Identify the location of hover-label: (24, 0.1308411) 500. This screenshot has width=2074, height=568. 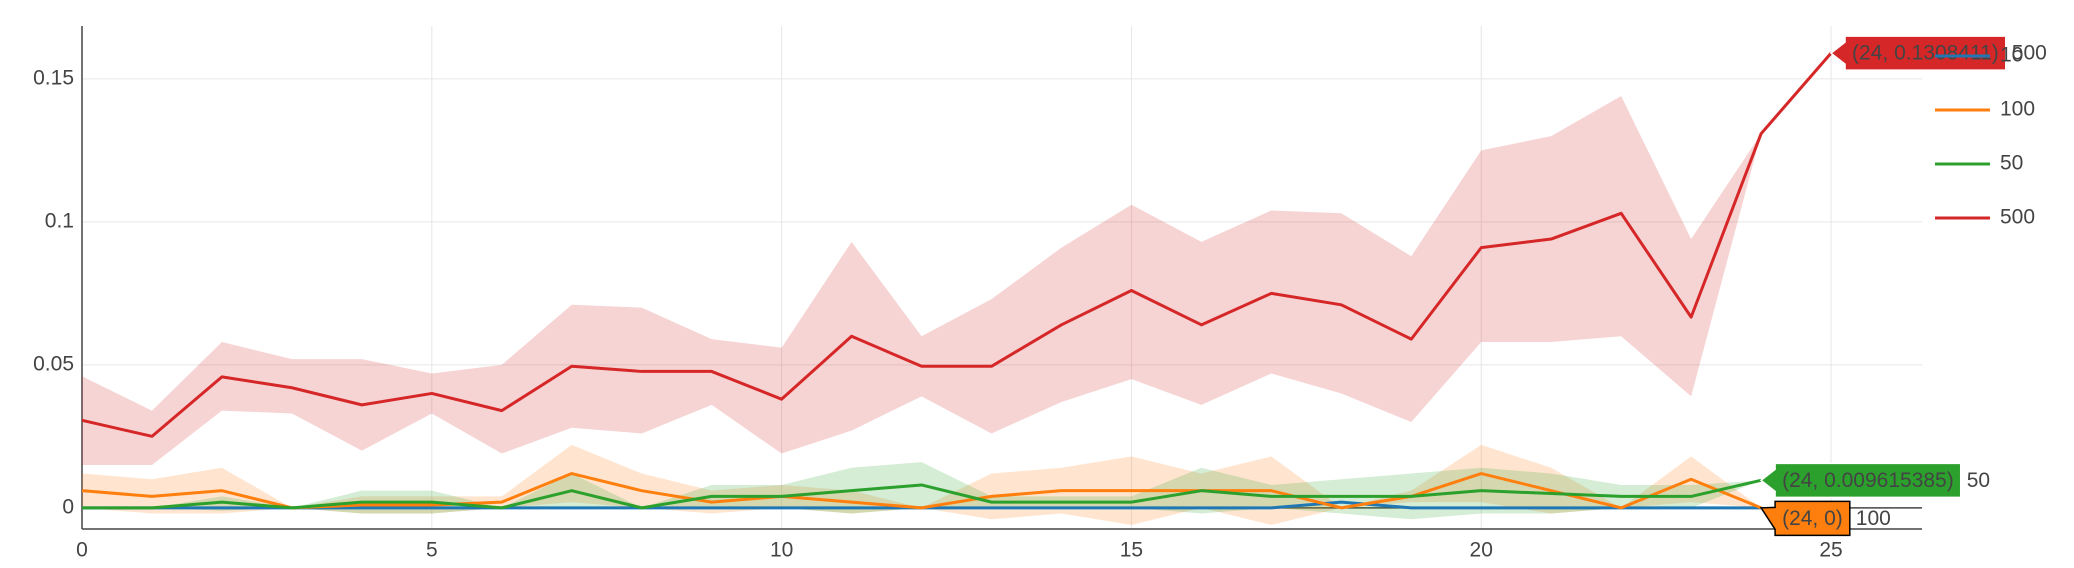
(1938, 53).